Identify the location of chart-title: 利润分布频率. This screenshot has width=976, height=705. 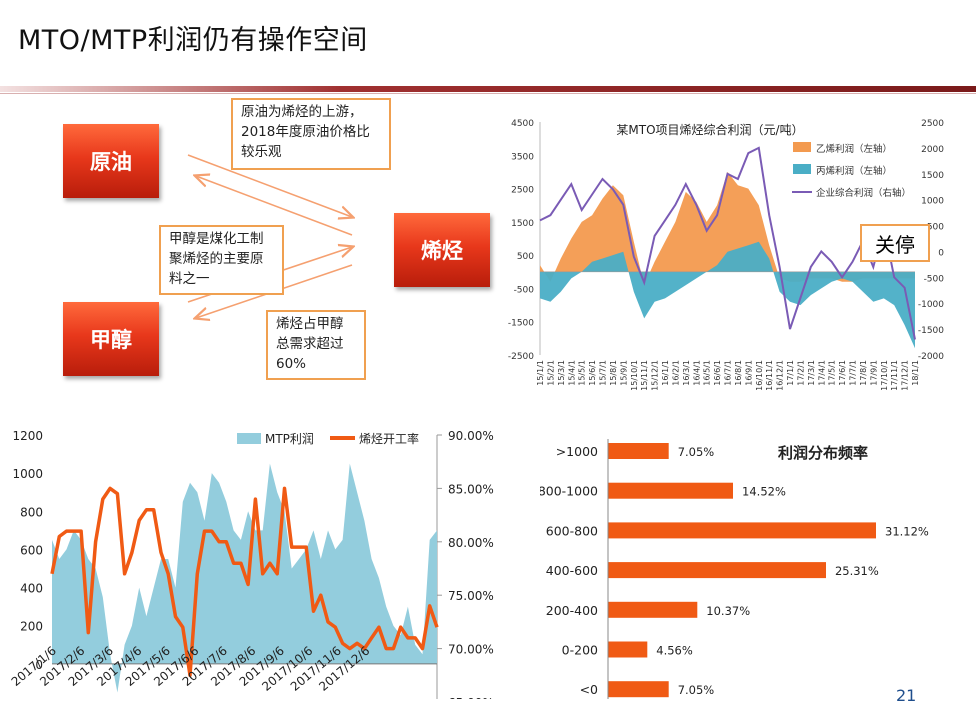
(823, 453).